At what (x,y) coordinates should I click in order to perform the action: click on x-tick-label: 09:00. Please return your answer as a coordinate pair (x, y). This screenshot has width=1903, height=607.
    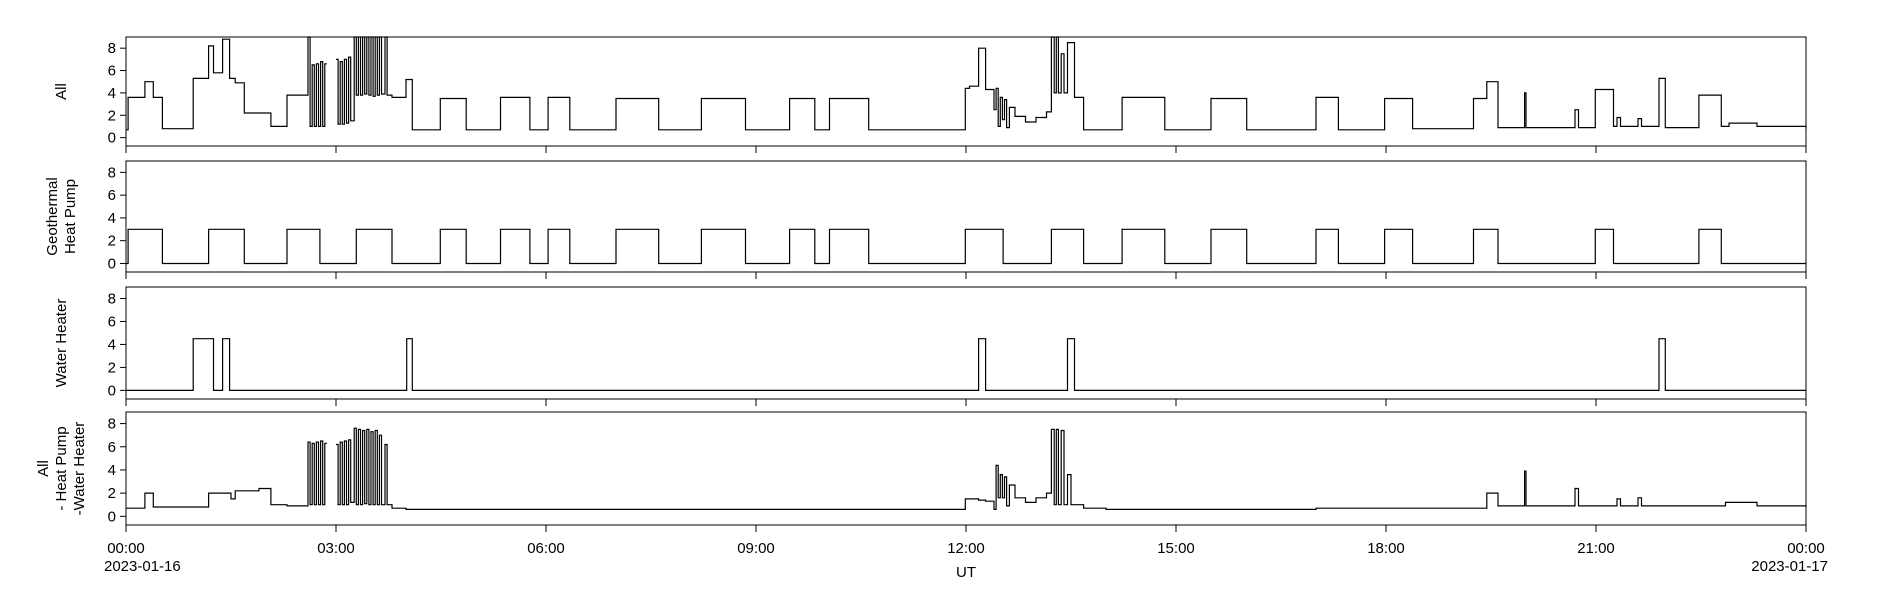
    Looking at the image, I should click on (756, 548).